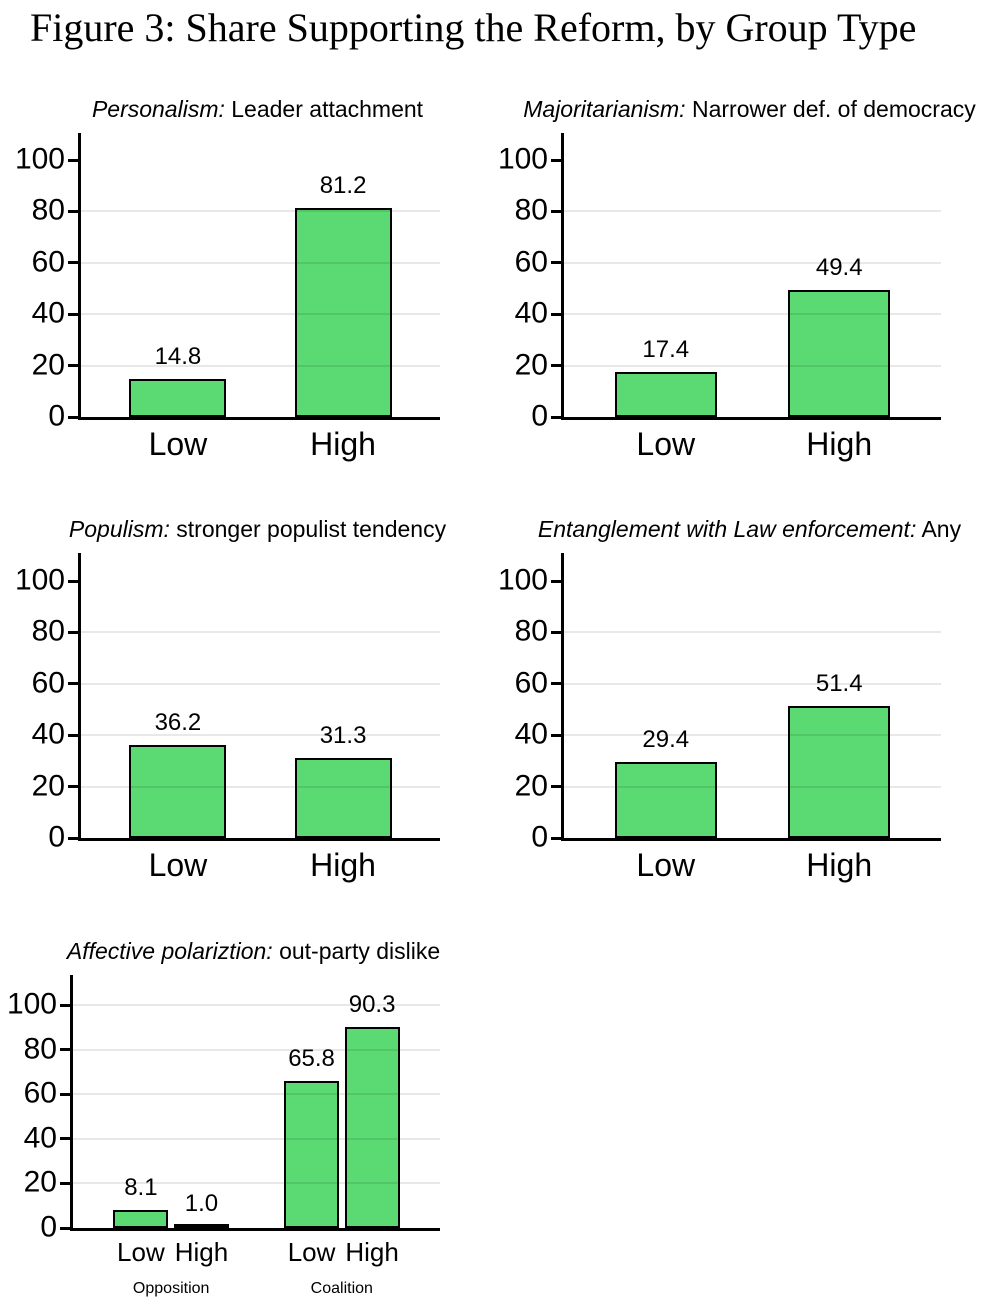  I want to click on bar-value-label: 8.1, so click(141, 1187).